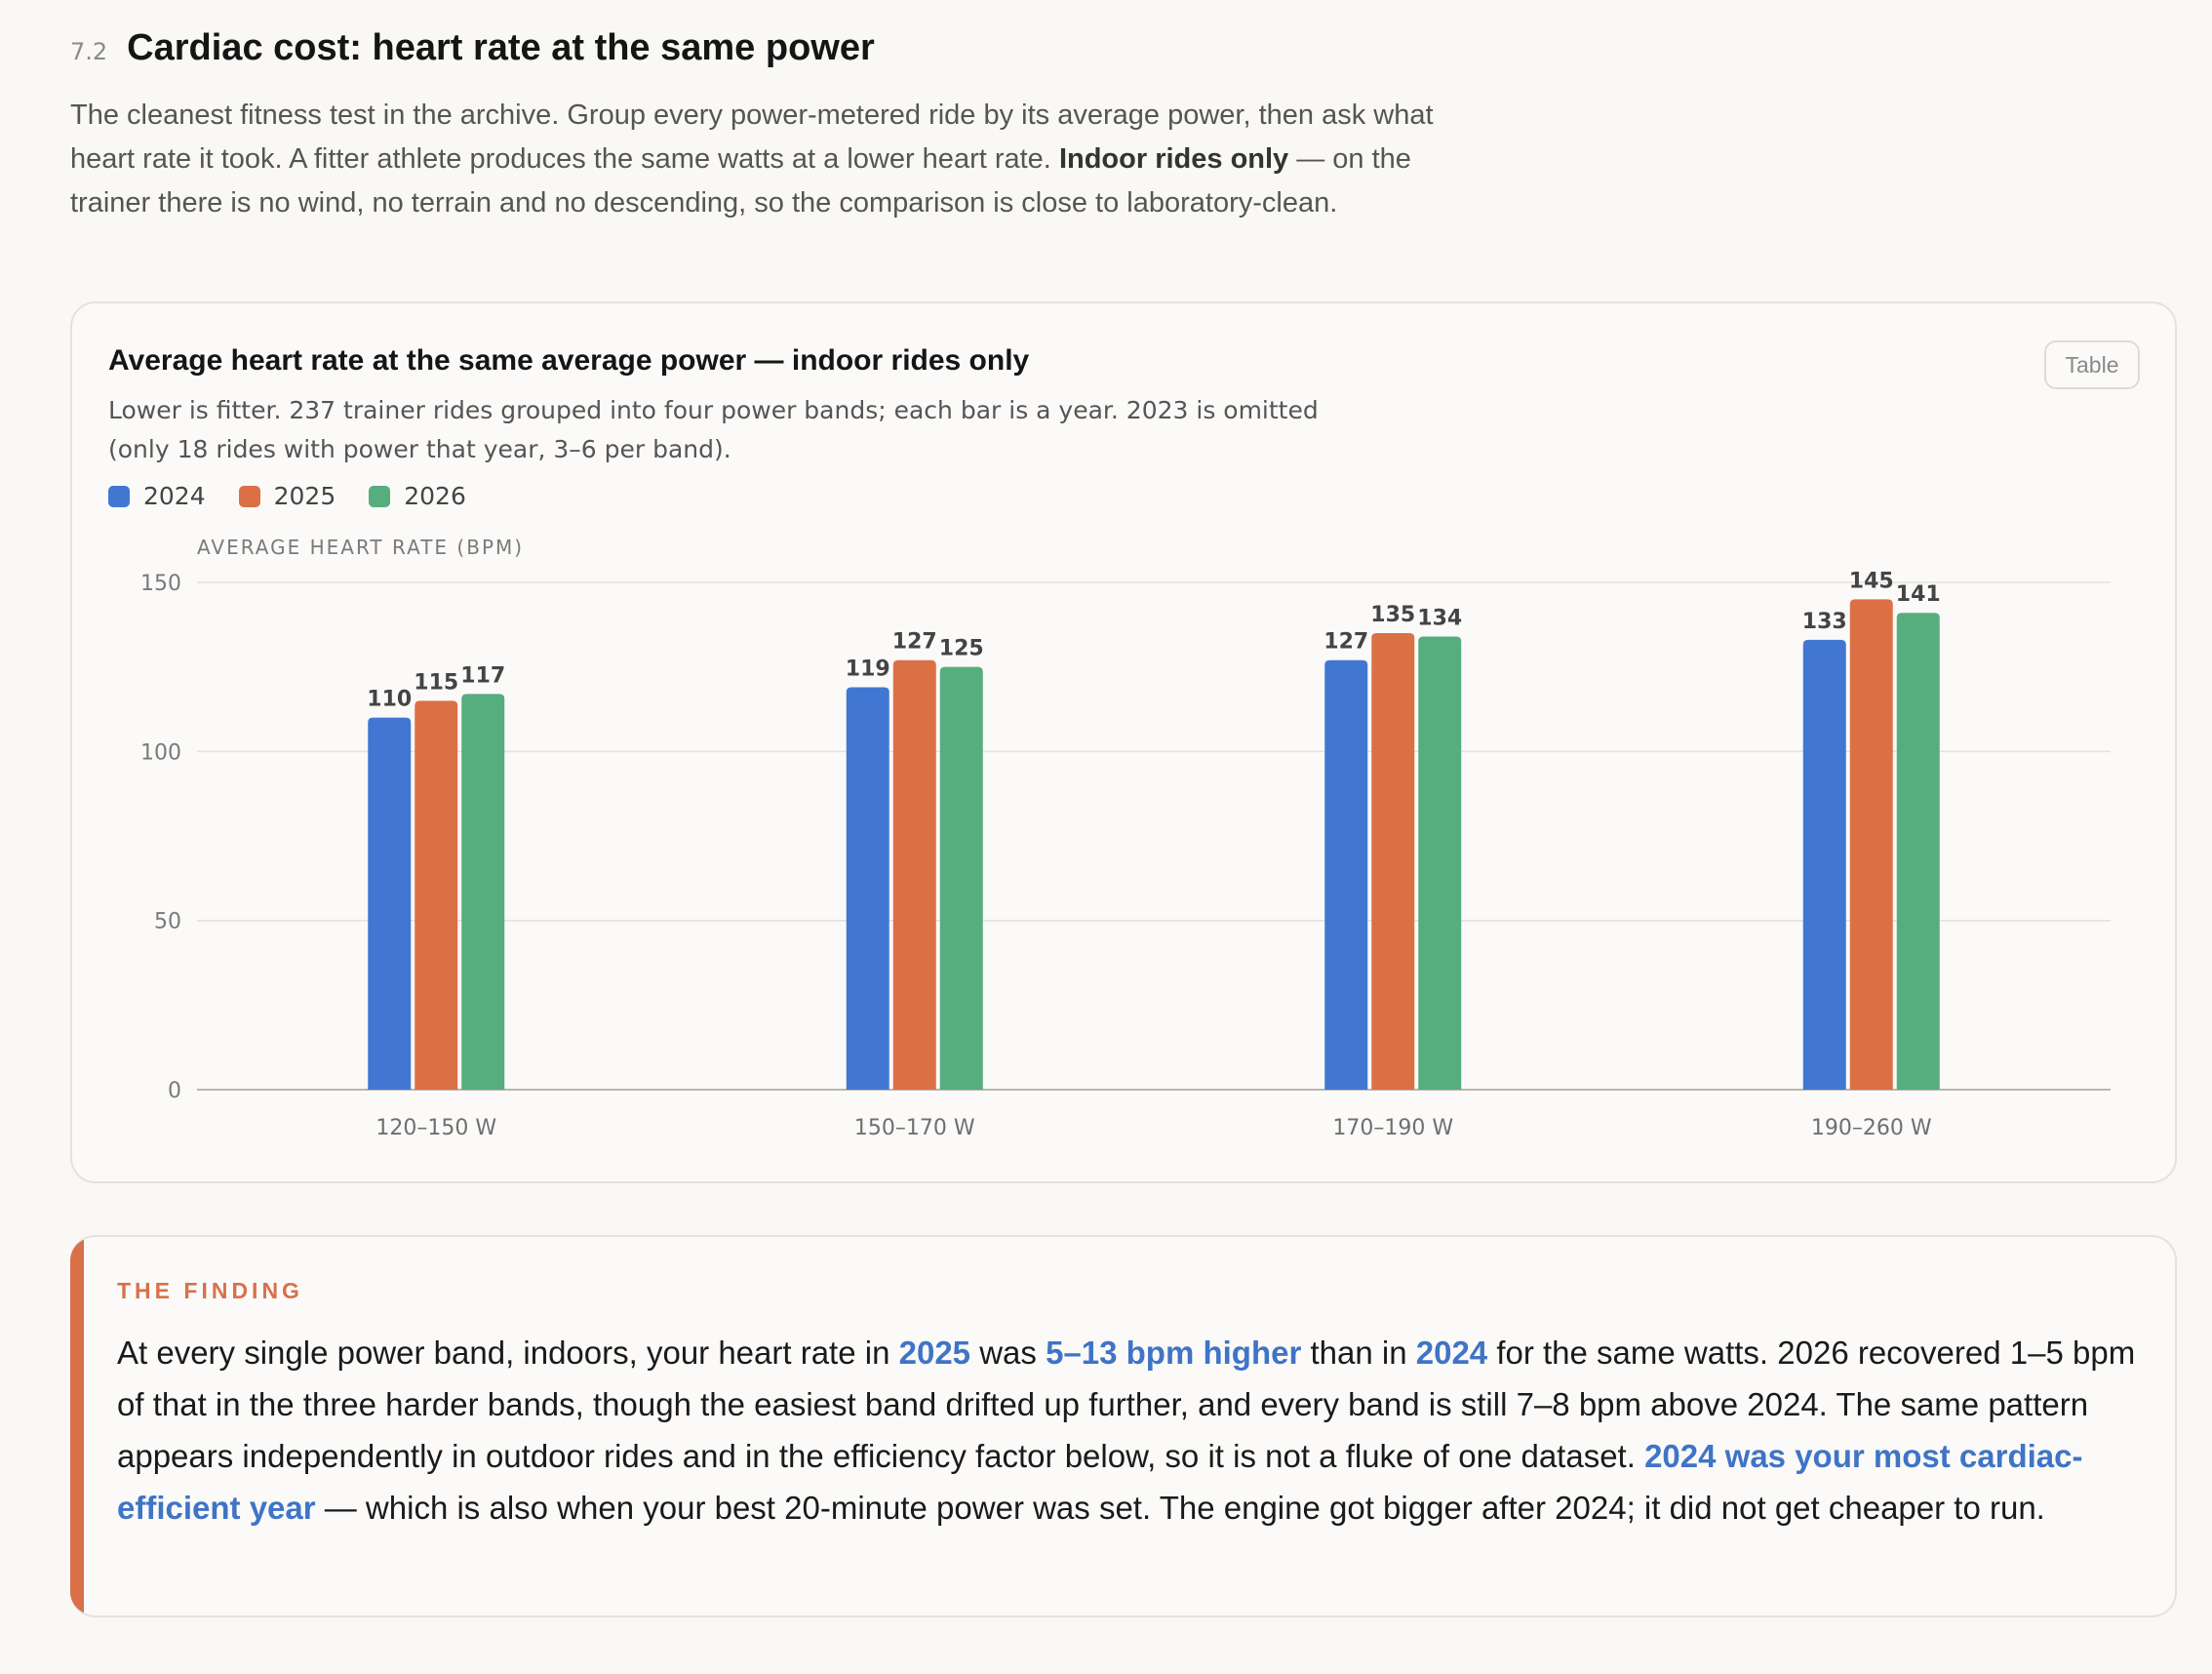 The width and height of the screenshot is (2212, 1674). Describe the element at coordinates (1358, 1353) in the screenshot. I see `finding-text-3: than in` at that location.